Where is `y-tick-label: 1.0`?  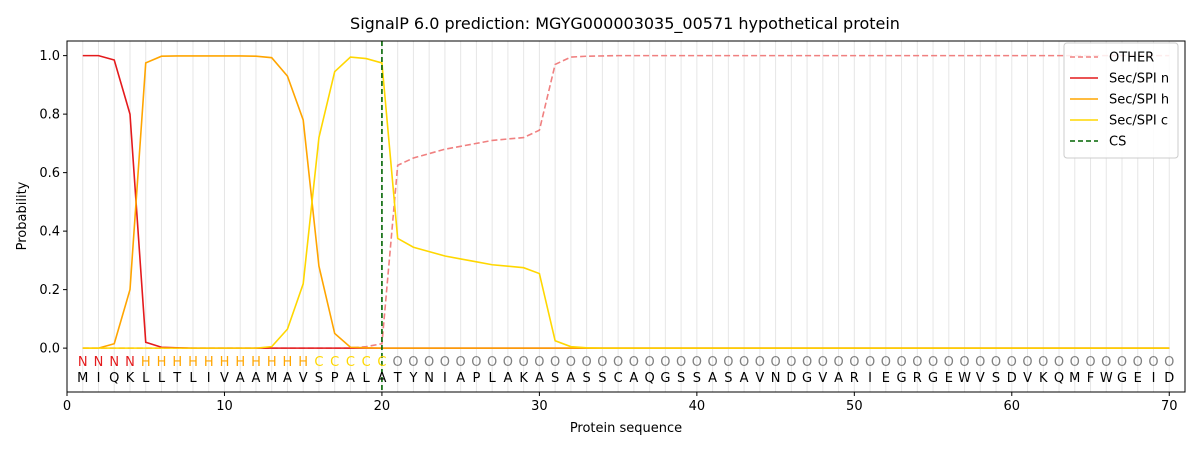
y-tick-label: 1.0 is located at coordinates (49, 56).